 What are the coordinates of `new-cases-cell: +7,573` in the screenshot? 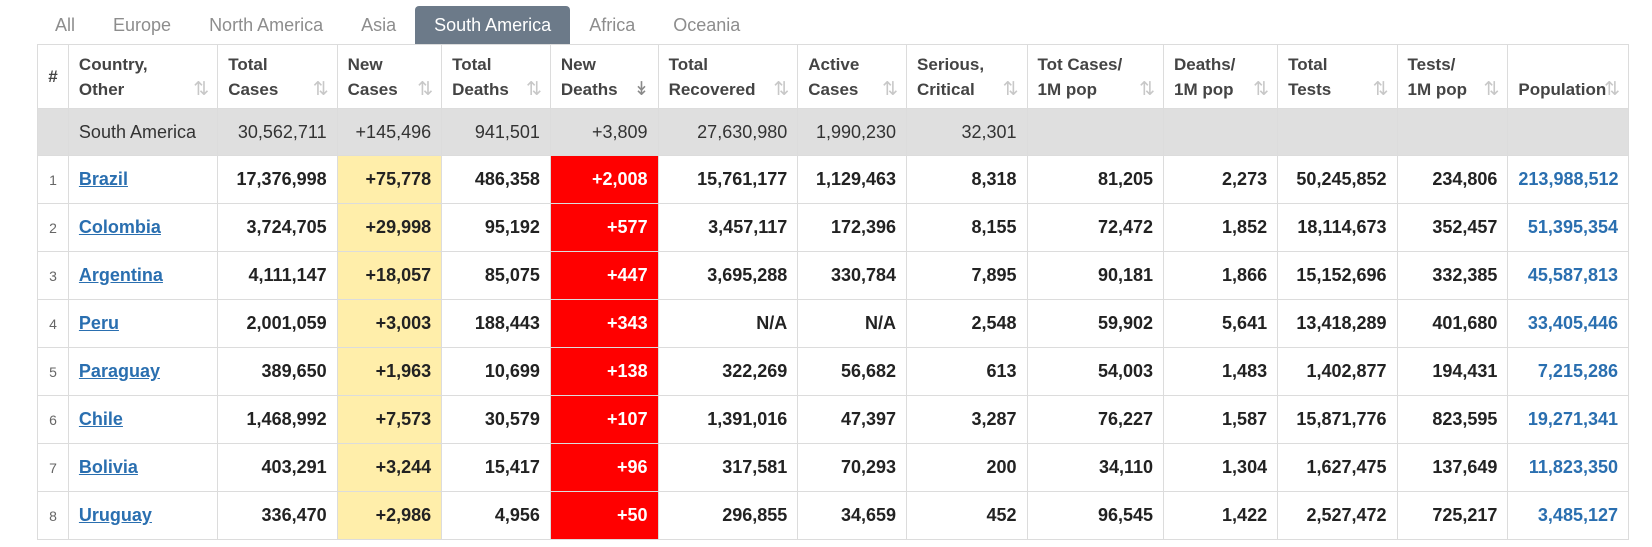 It's located at (389, 419).